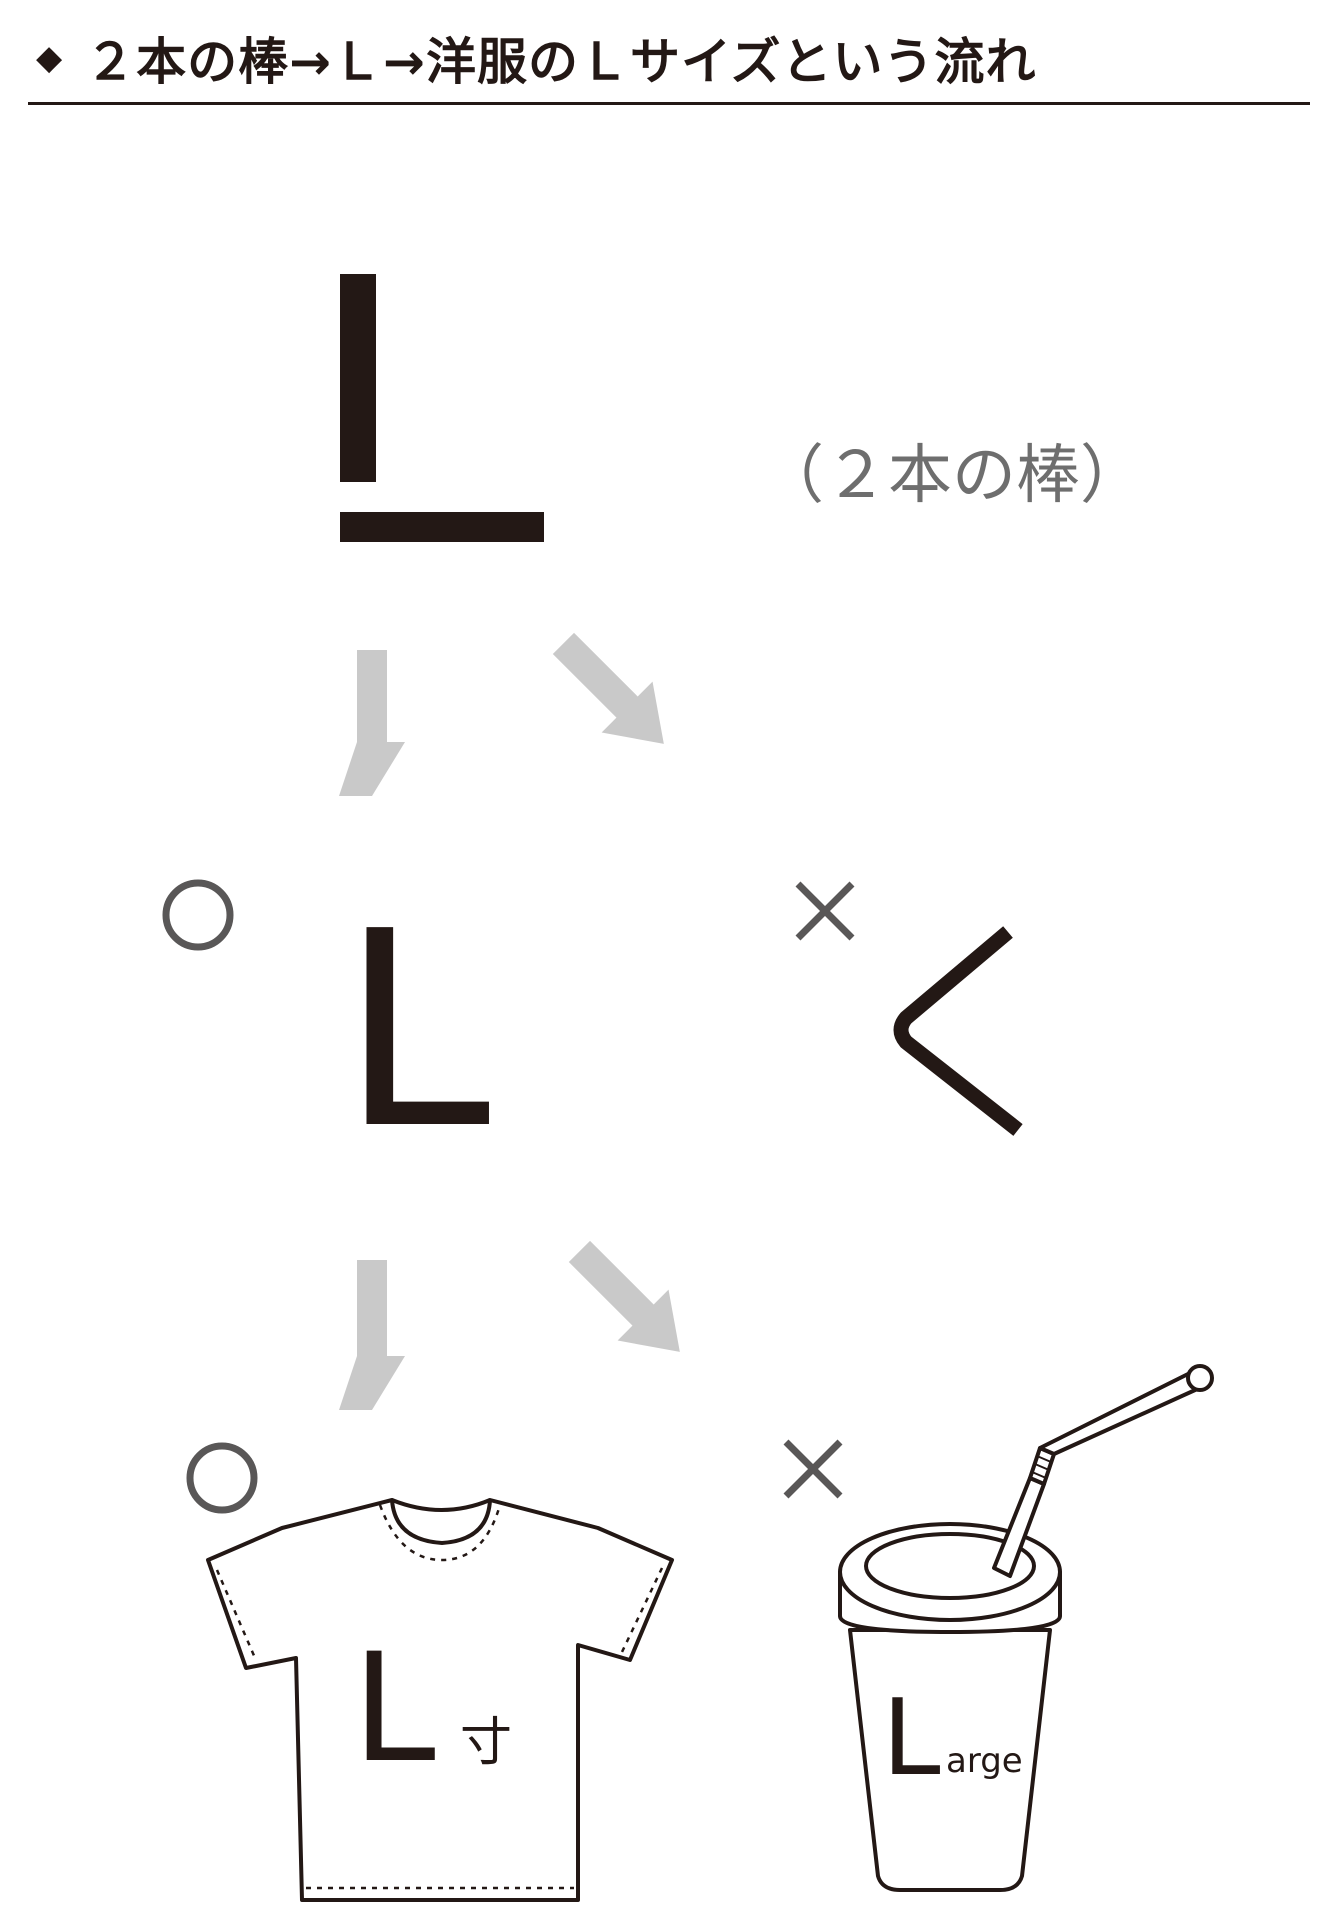 Image resolution: width=1330 pixels, height=1920 pixels. What do you see at coordinates (958, 1031) in the screenshot?
I see `wrong-shape-ku` at bounding box center [958, 1031].